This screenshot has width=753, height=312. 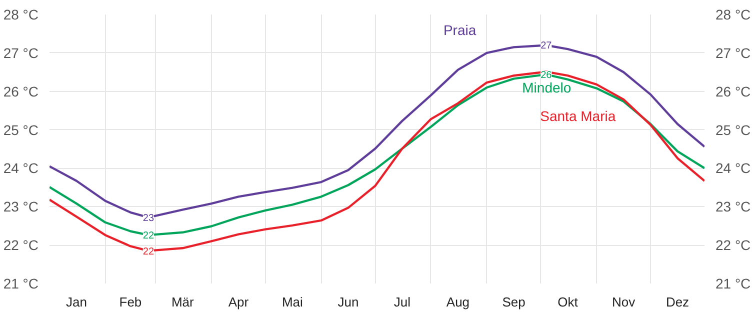 I want to click on y2-tick-label: 28 °C, so click(x=733, y=14).